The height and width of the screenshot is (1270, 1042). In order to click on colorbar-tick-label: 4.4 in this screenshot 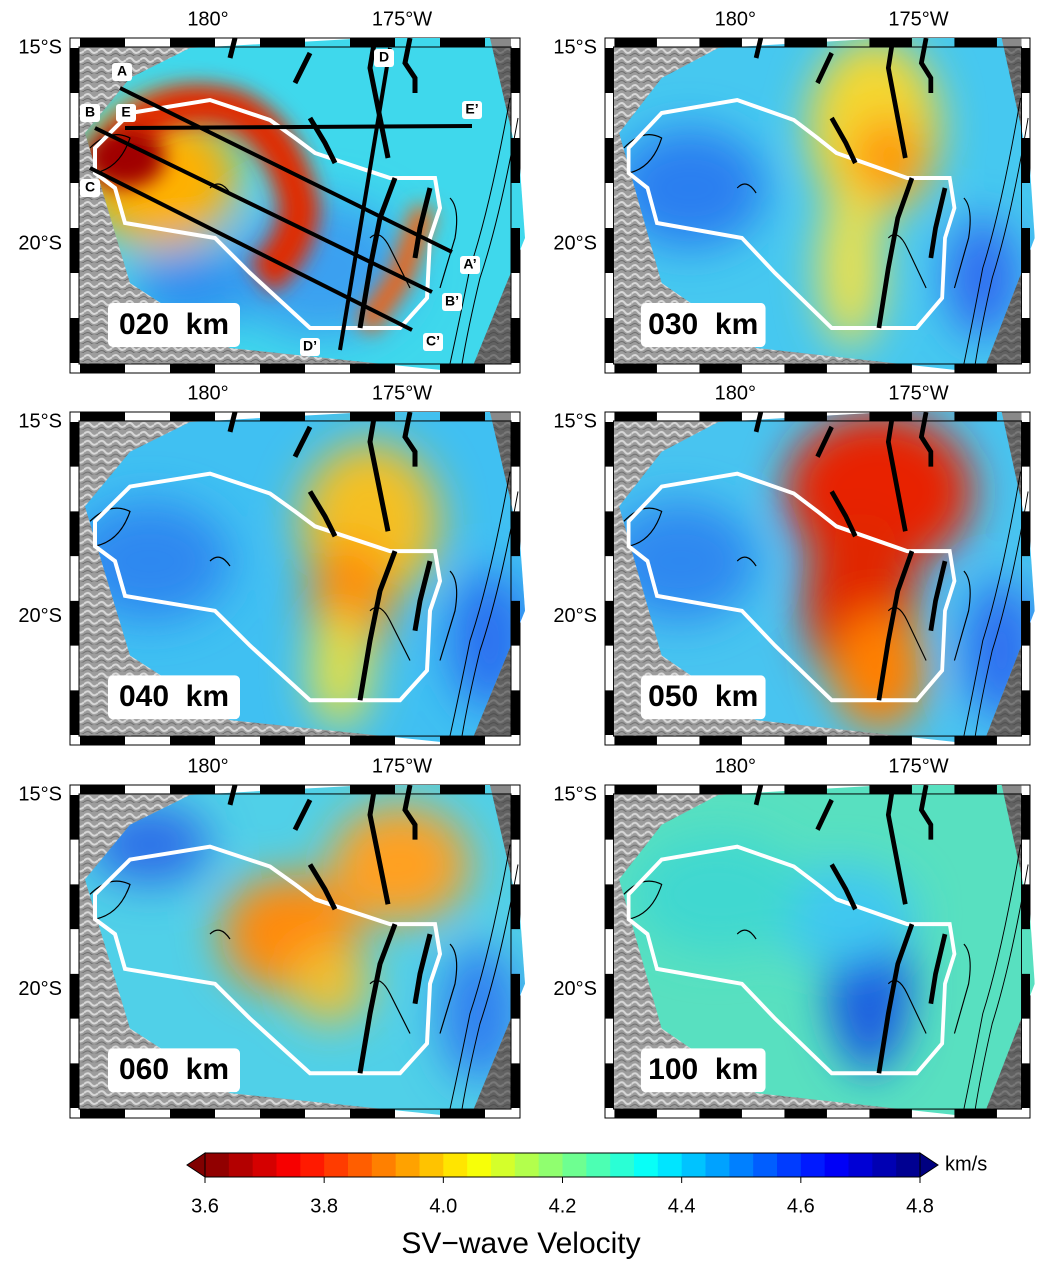, I will do `click(682, 1206)`.